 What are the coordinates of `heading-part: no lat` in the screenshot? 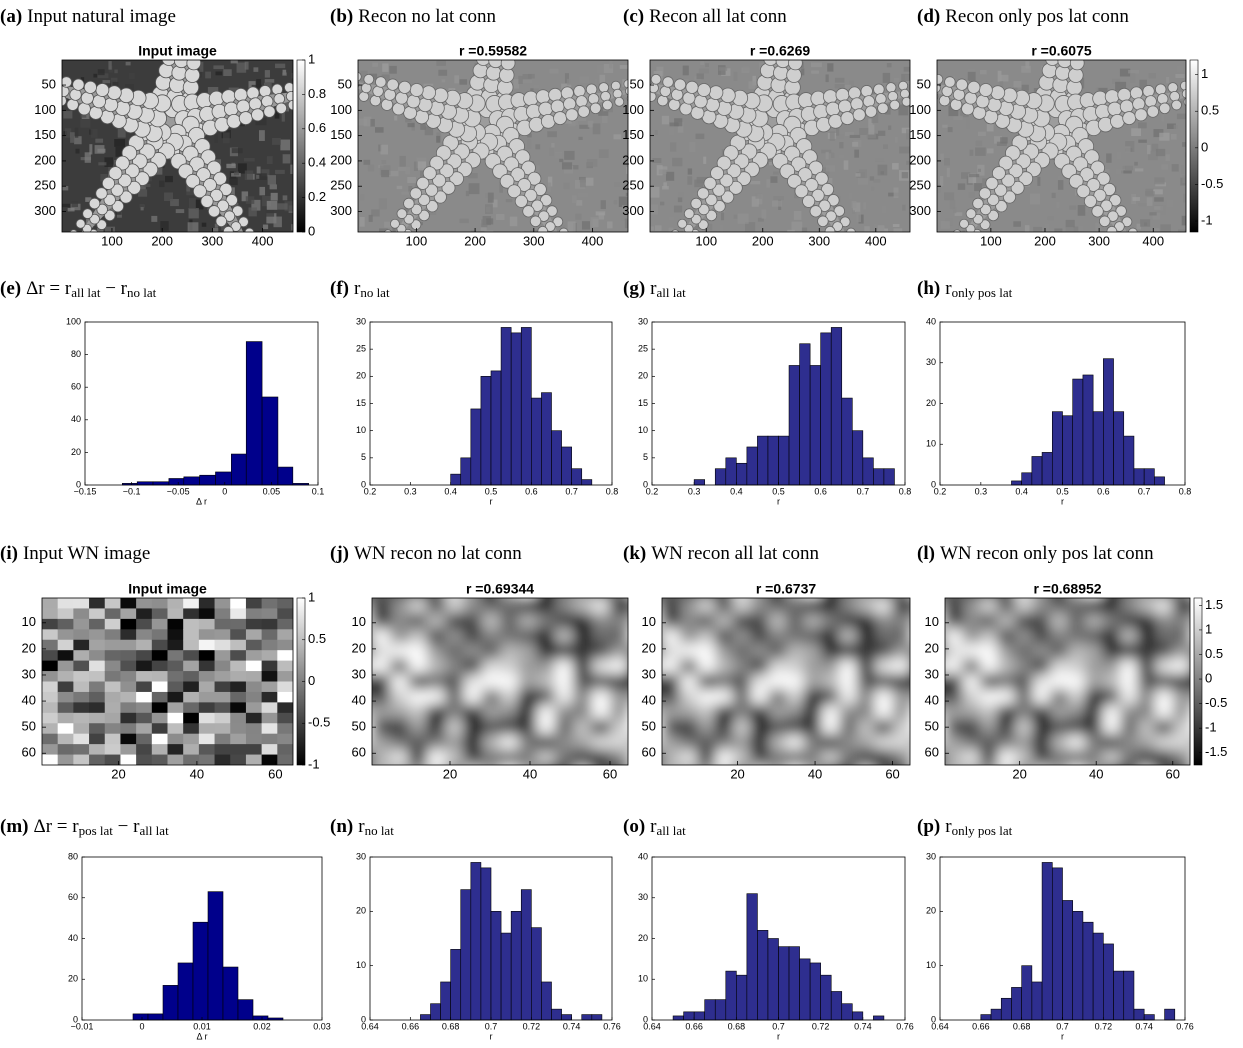 It's located at (142, 292).